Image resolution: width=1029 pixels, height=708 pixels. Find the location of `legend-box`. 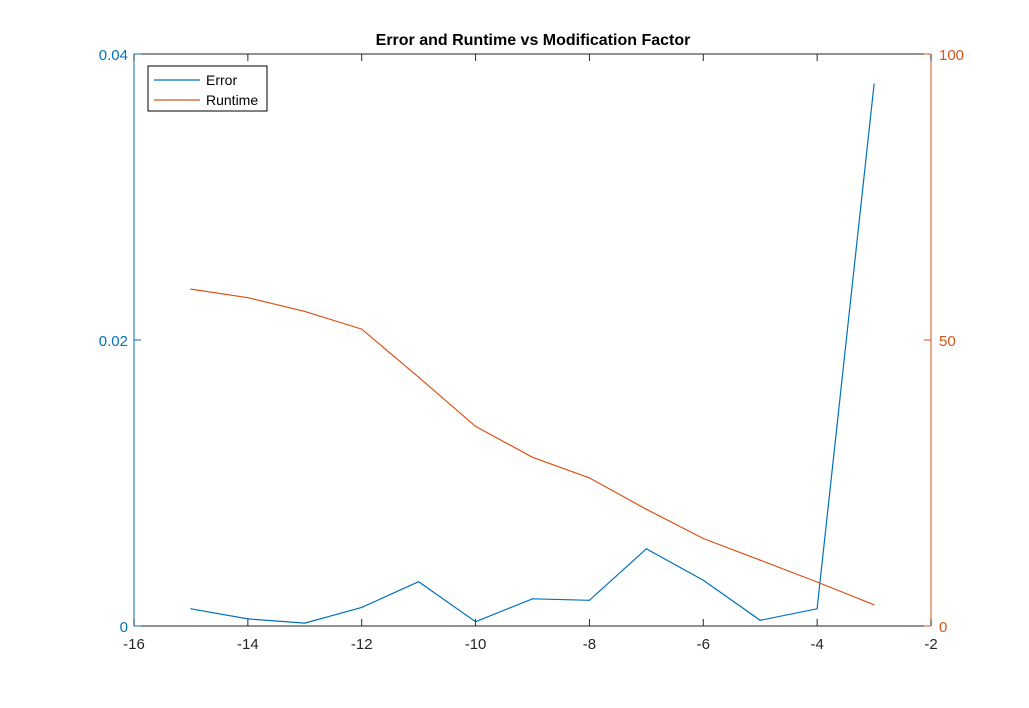

legend-box is located at coordinates (207, 88).